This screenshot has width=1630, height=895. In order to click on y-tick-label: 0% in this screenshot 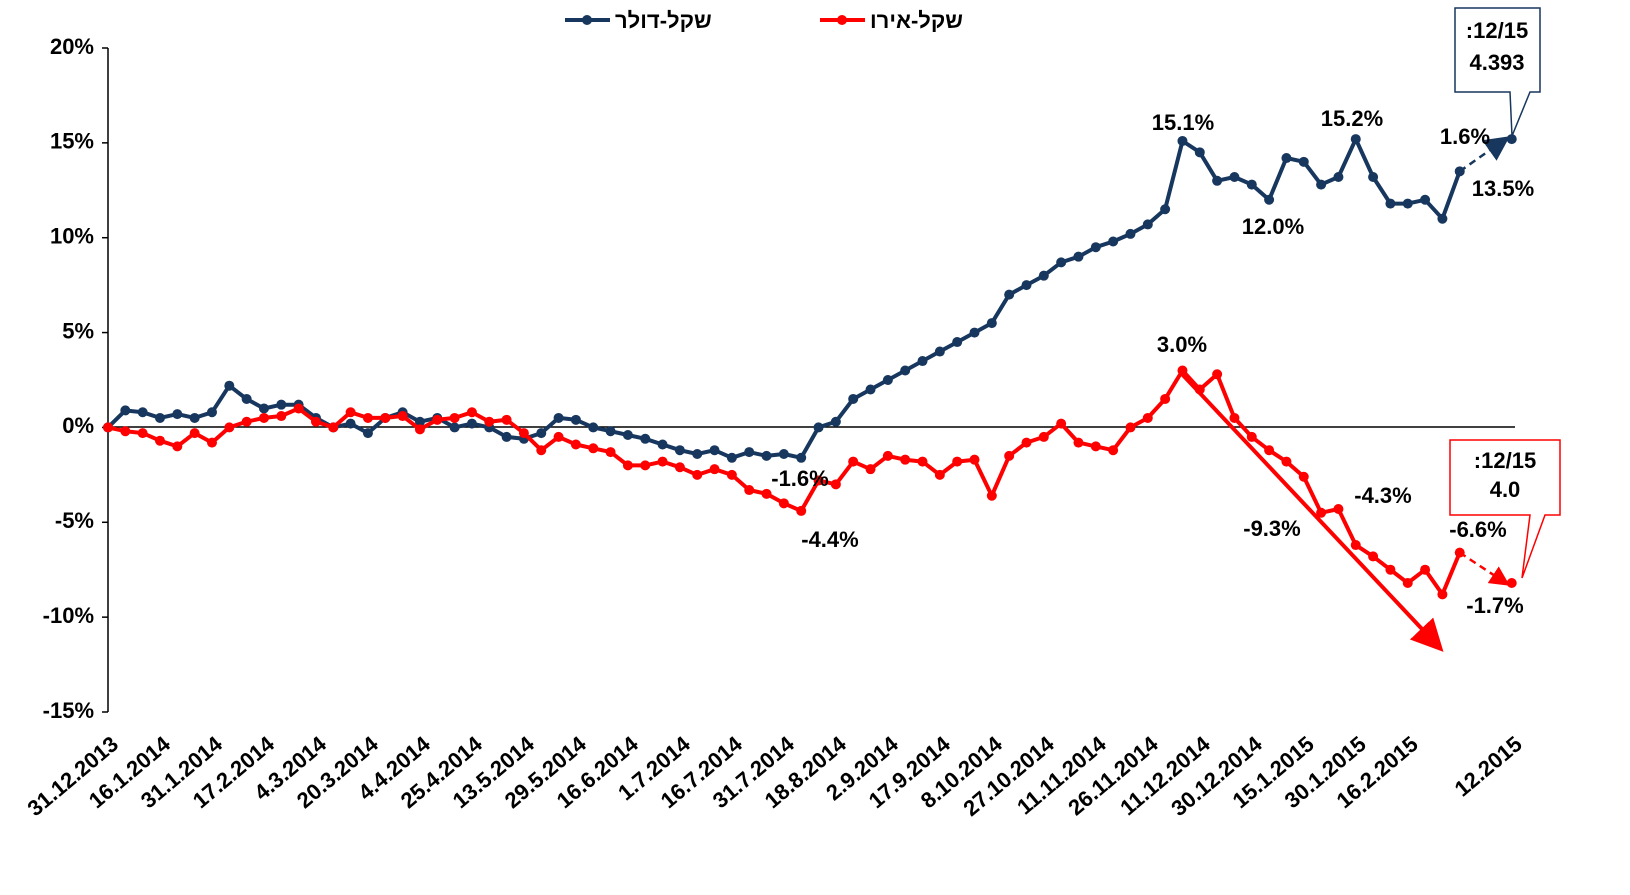, I will do `click(78, 425)`.